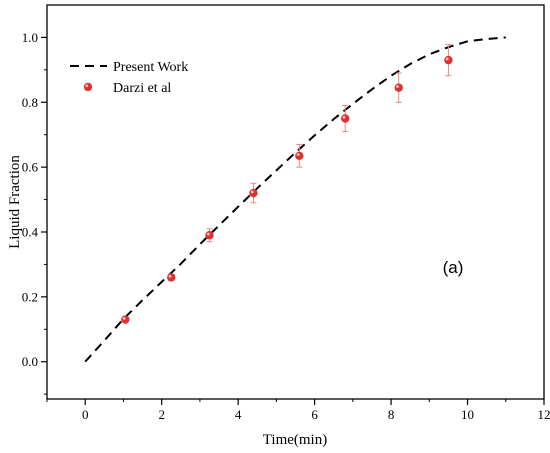 The width and height of the screenshot is (550, 453). I want to click on x-axis-ticks: 0 2 4 6 8 10 12, so click(298, 410).